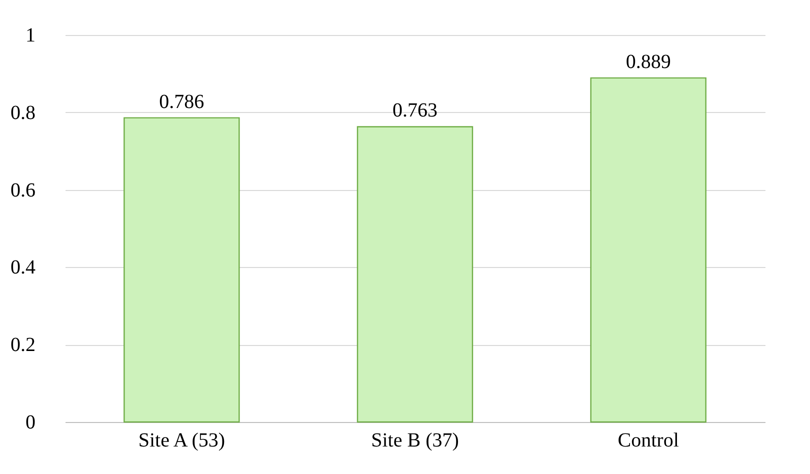 Image resolution: width=810 pixels, height=474 pixels. I want to click on data-label: 0.889, so click(648, 61).